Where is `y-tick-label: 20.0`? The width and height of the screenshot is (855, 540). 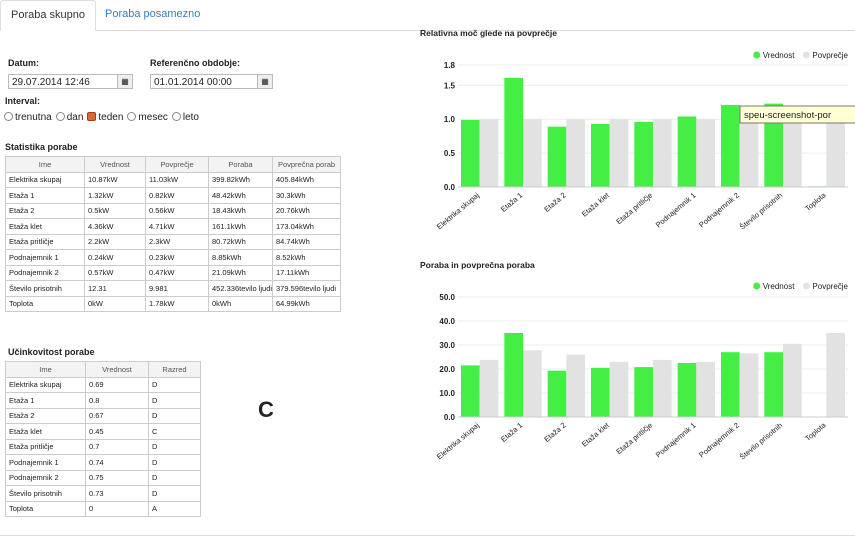 y-tick-label: 20.0 is located at coordinates (447, 369).